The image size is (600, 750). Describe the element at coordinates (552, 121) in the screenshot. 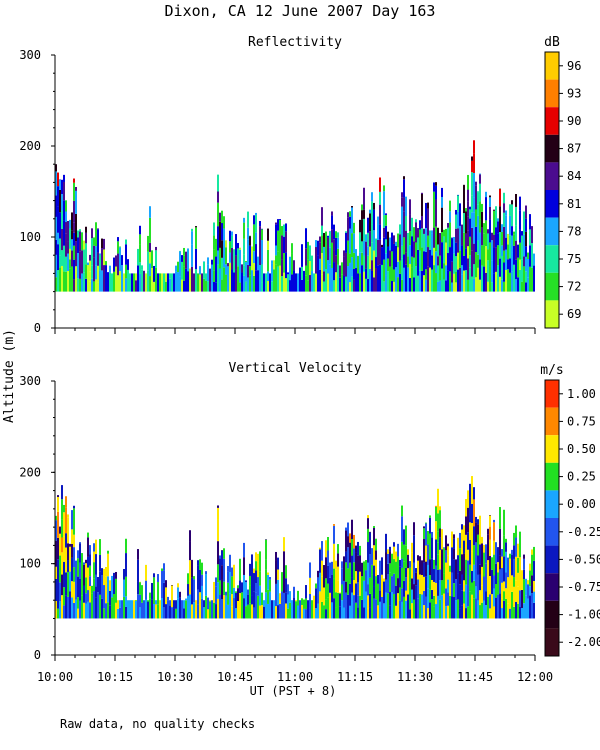

I see `colorbar-swatch` at that location.